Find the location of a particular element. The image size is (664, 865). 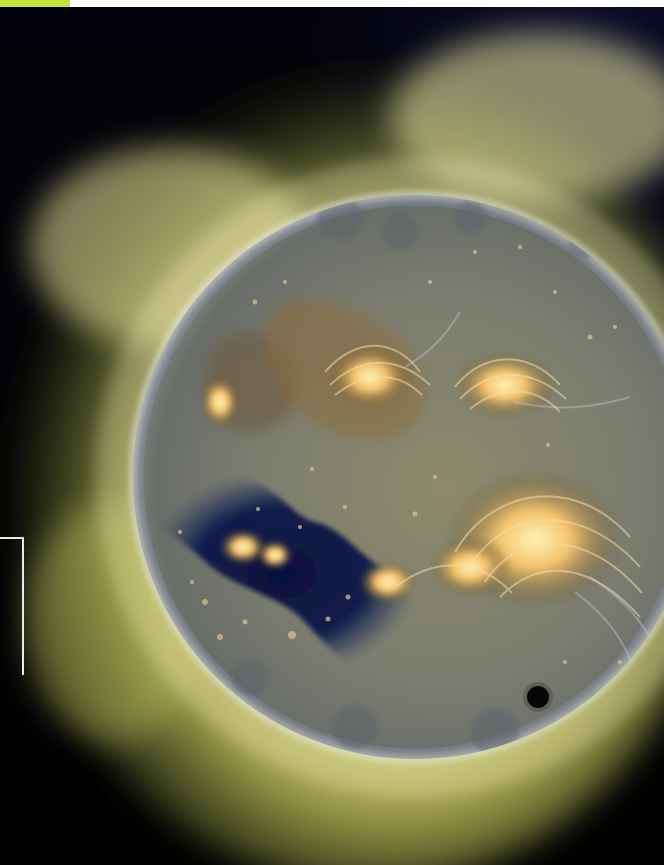

bracket-marker-icon is located at coordinates (12, 606).